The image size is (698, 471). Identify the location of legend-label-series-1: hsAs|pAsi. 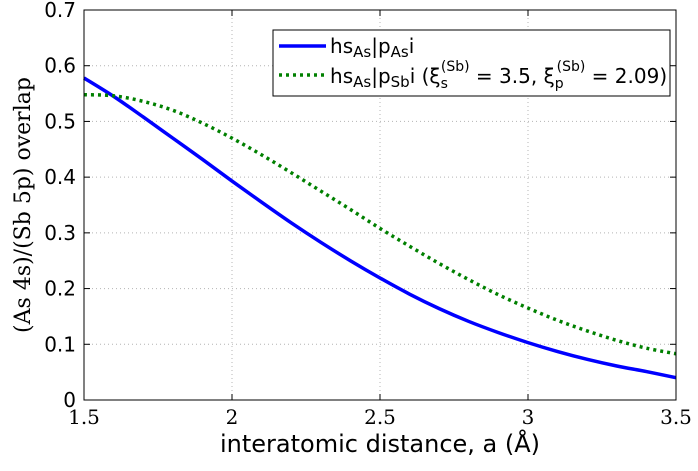
(372, 47).